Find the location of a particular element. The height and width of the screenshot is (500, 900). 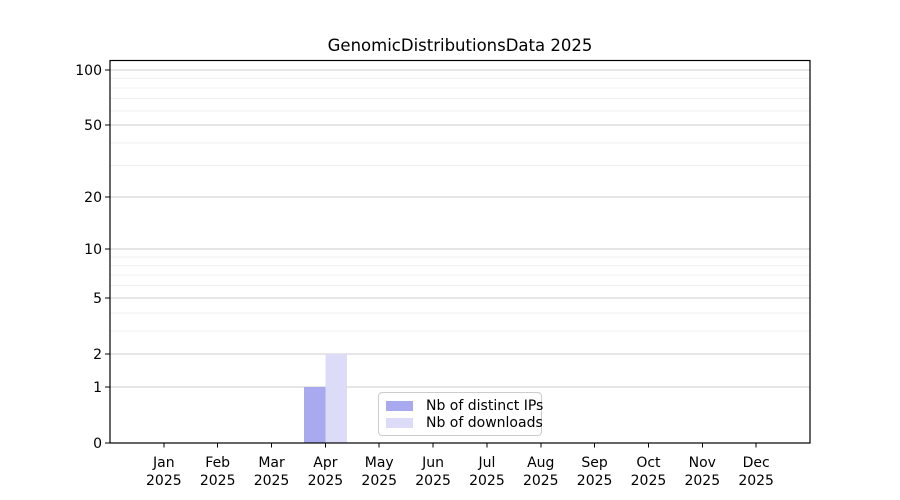

bar-nb-of-distinct-ips-apr is located at coordinates (314, 414).